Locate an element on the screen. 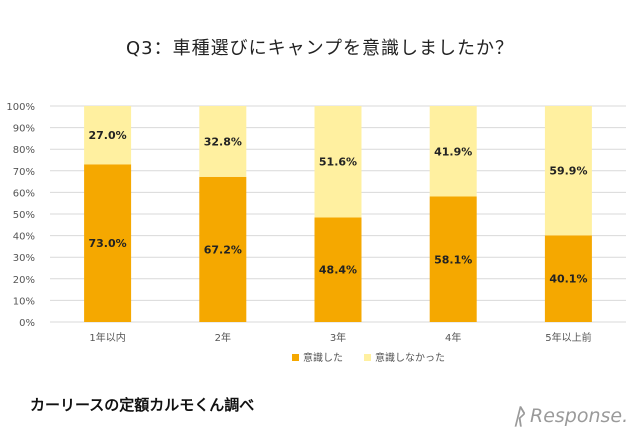 This screenshot has height=443, width=640. y-tick-label: 20% is located at coordinates (24, 280).